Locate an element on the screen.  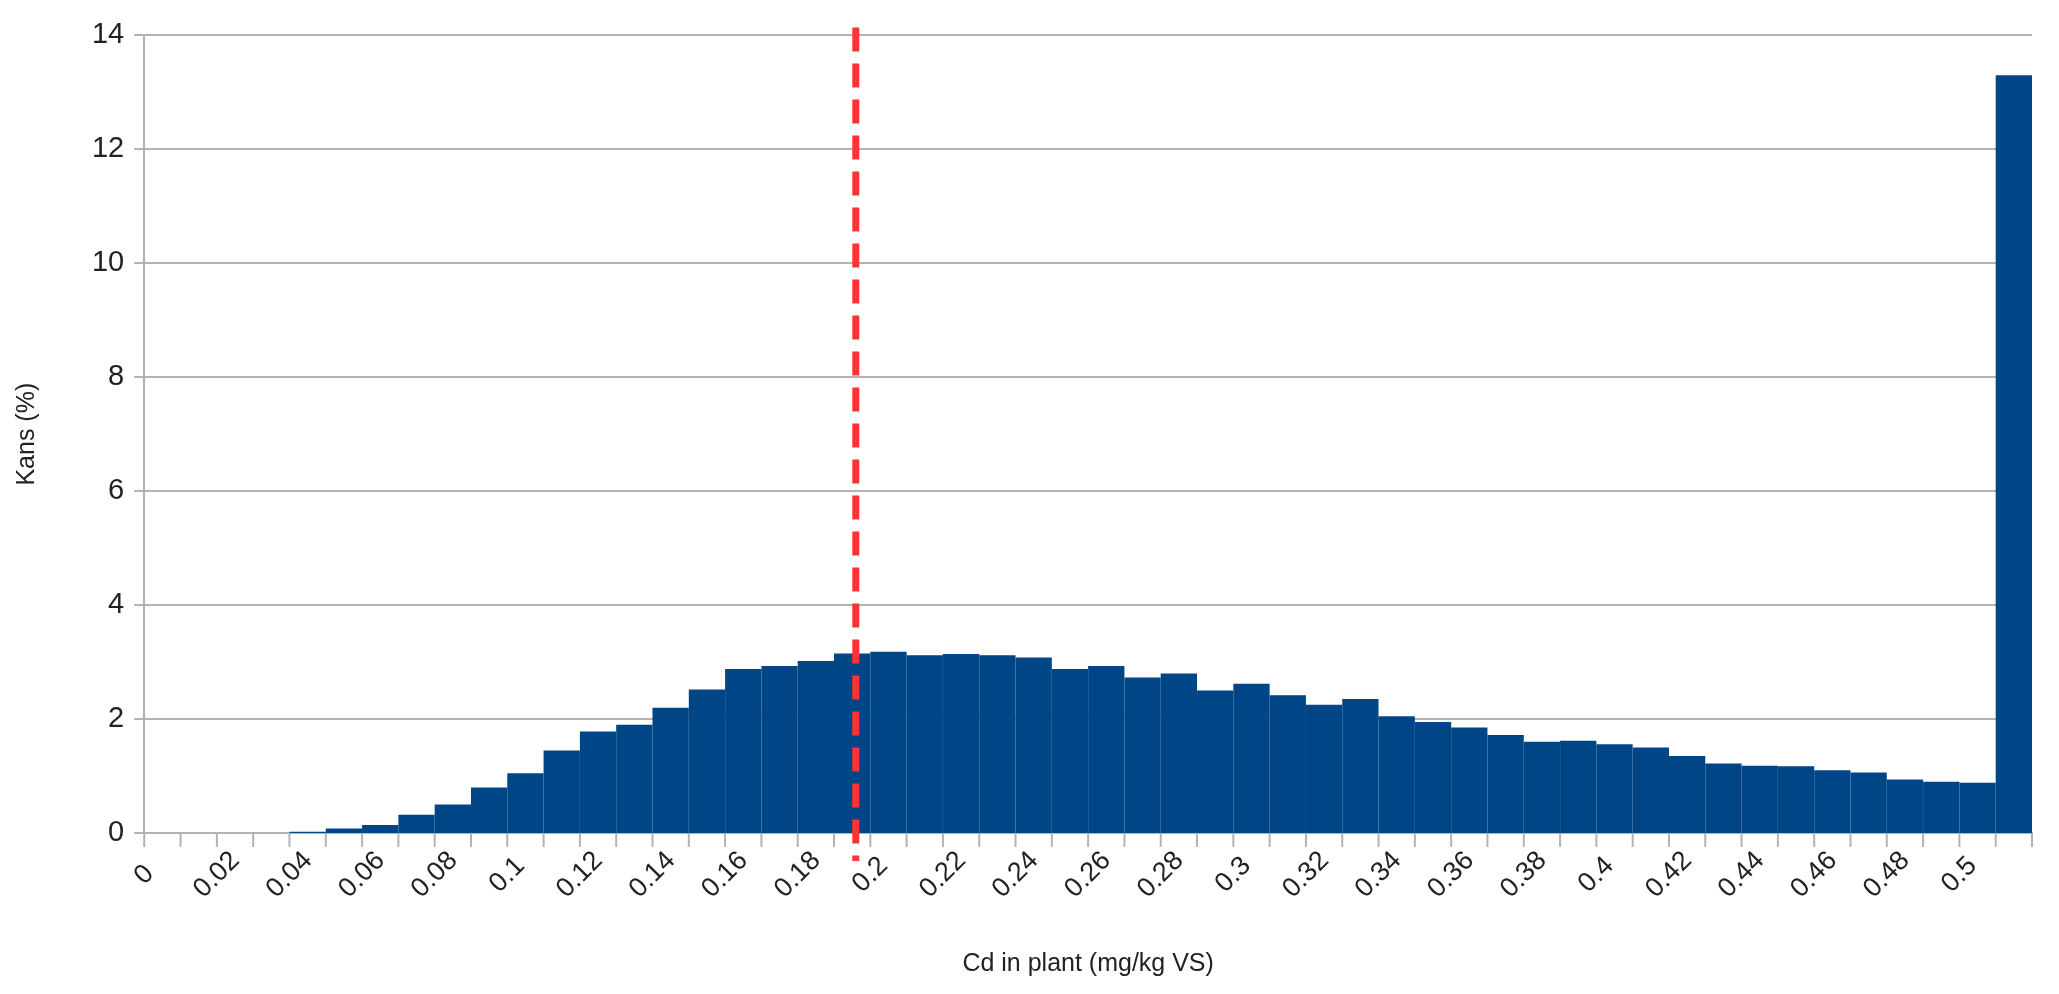
y-tick-label: 12 is located at coordinates (108, 147).